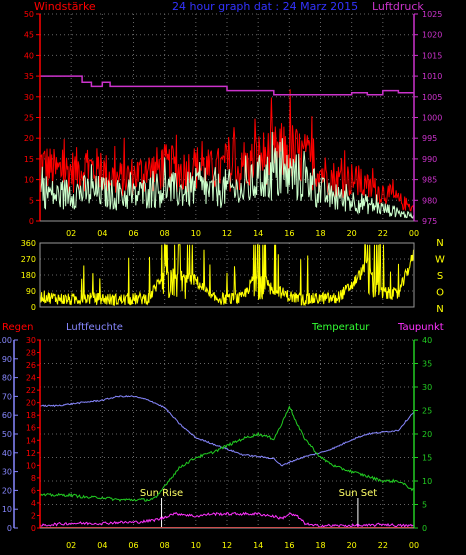 The image size is (466, 555). Describe the element at coordinates (7, 378) in the screenshot. I see `tick-label-humidity: 80` at that location.